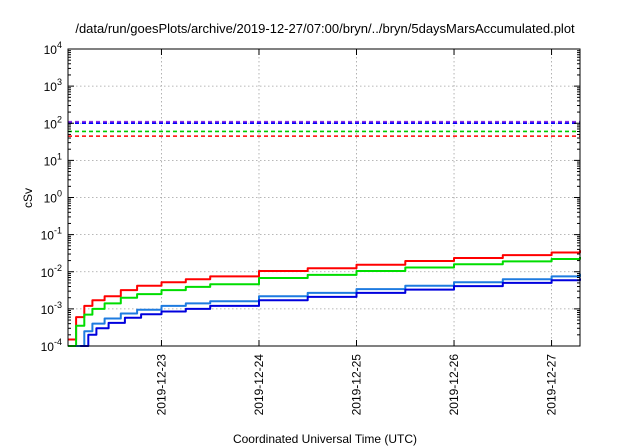  What do you see at coordinates (53, 197) in the screenshot?
I see `y-tick-label: 10⁰` at bounding box center [53, 197].